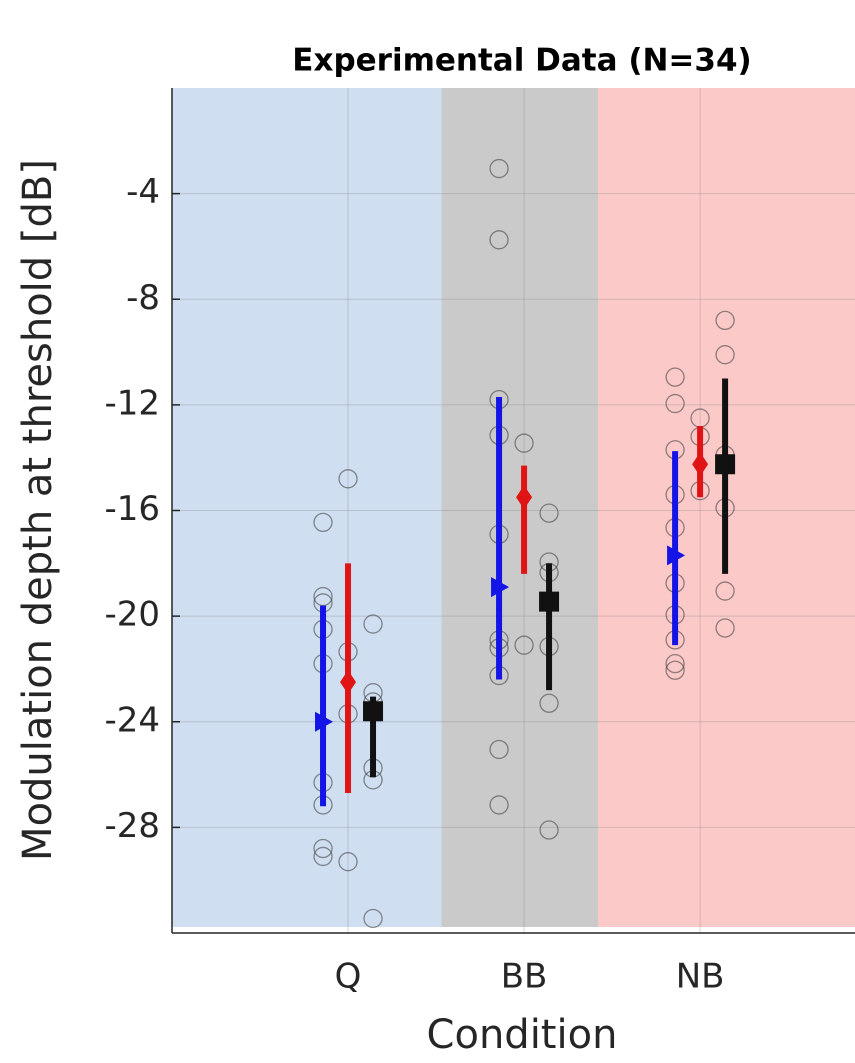  What do you see at coordinates (38, 510) in the screenshot?
I see `y-axis-label: Modulation depth at threshold [dB]` at bounding box center [38, 510].